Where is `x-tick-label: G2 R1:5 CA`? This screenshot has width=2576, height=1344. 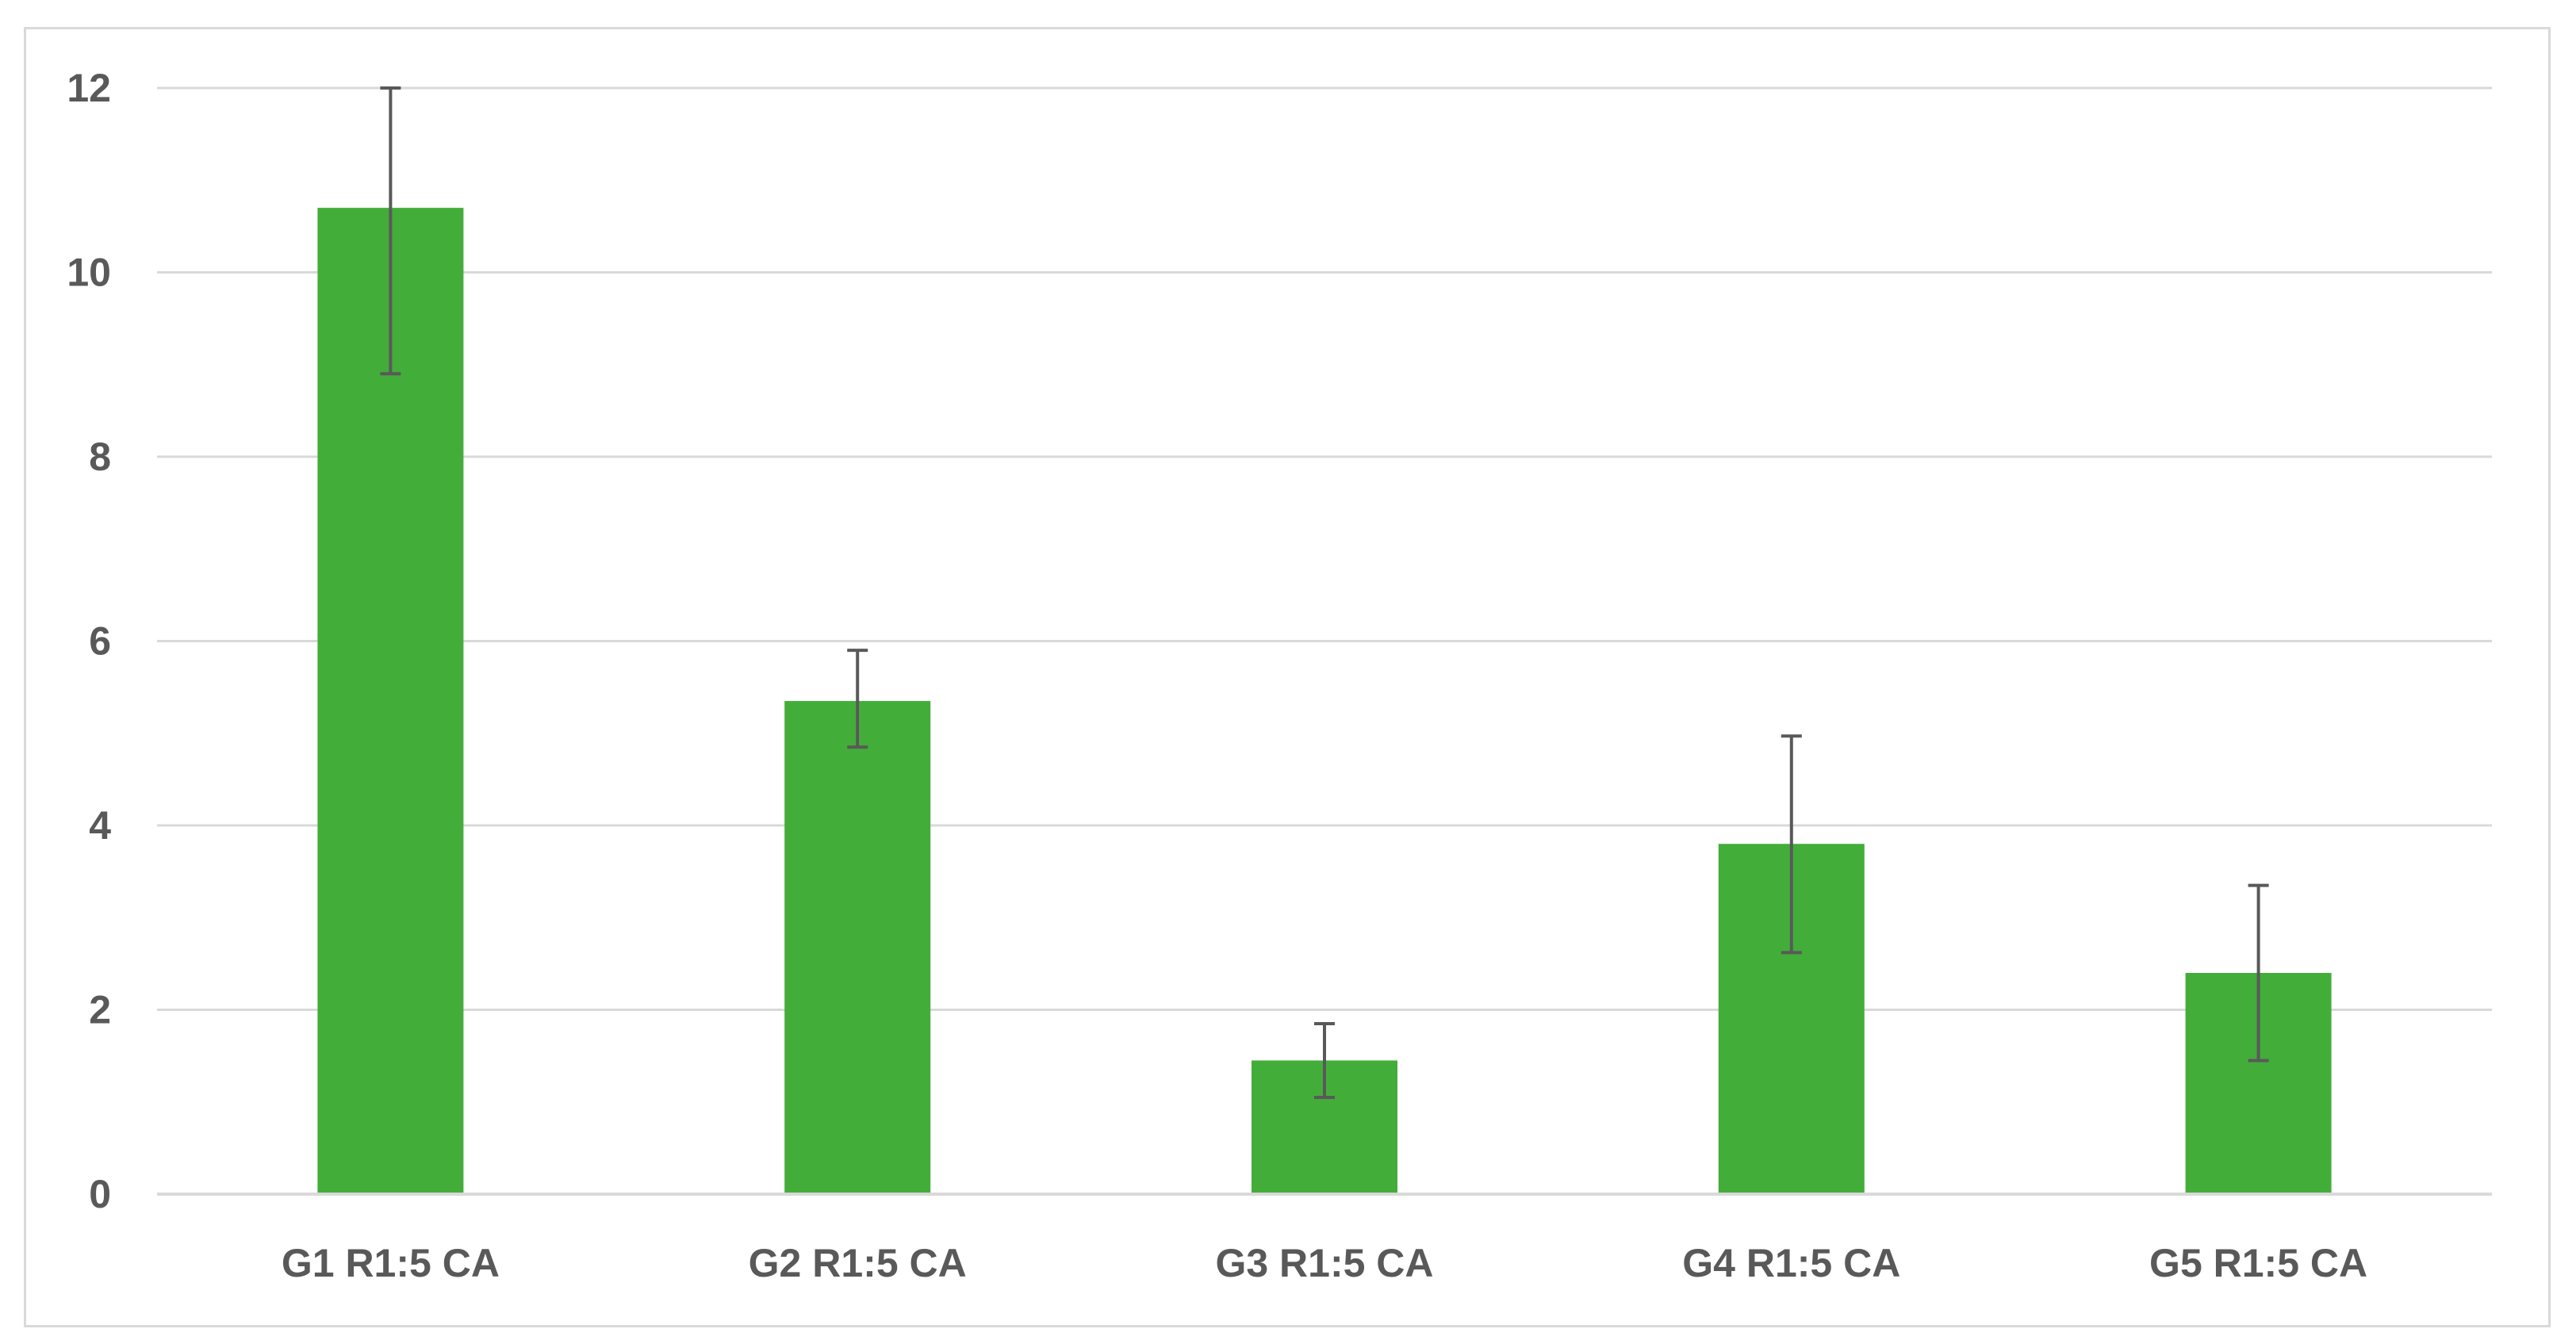 x-tick-label: G2 R1:5 CA is located at coordinates (858, 1263).